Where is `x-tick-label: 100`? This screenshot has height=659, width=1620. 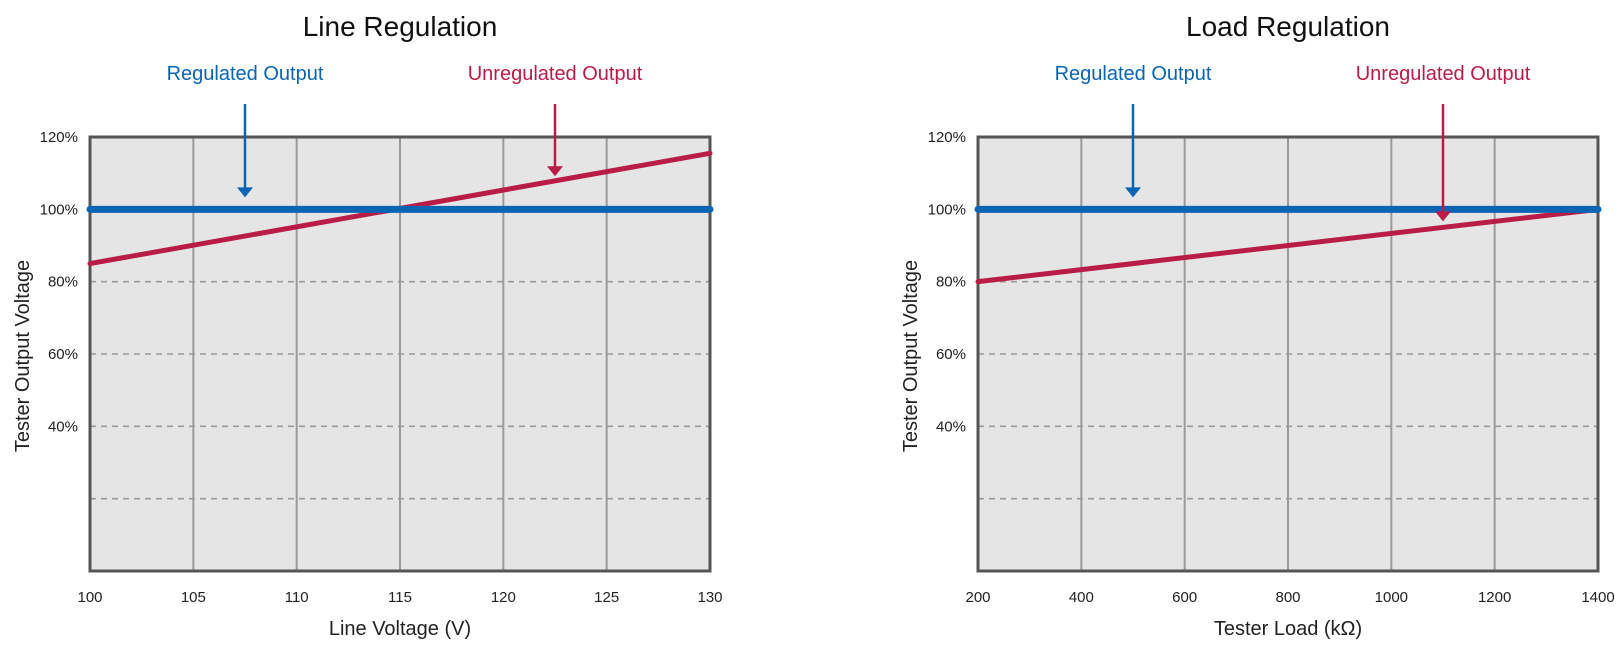
x-tick-label: 100 is located at coordinates (89, 597).